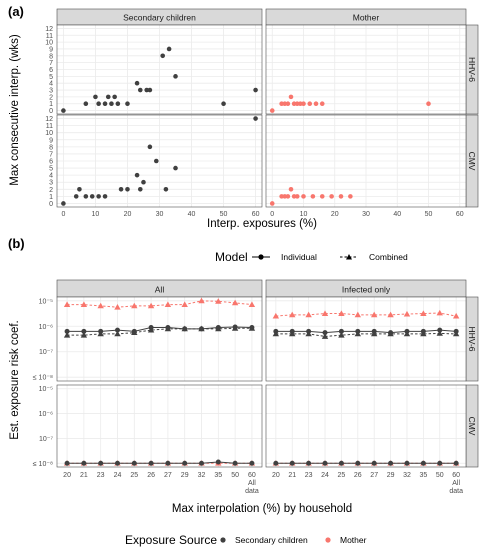 This screenshot has height=550, width=490. I want to click on chart-b-ytick-label: 10⁻⁶, so click(46, 327).